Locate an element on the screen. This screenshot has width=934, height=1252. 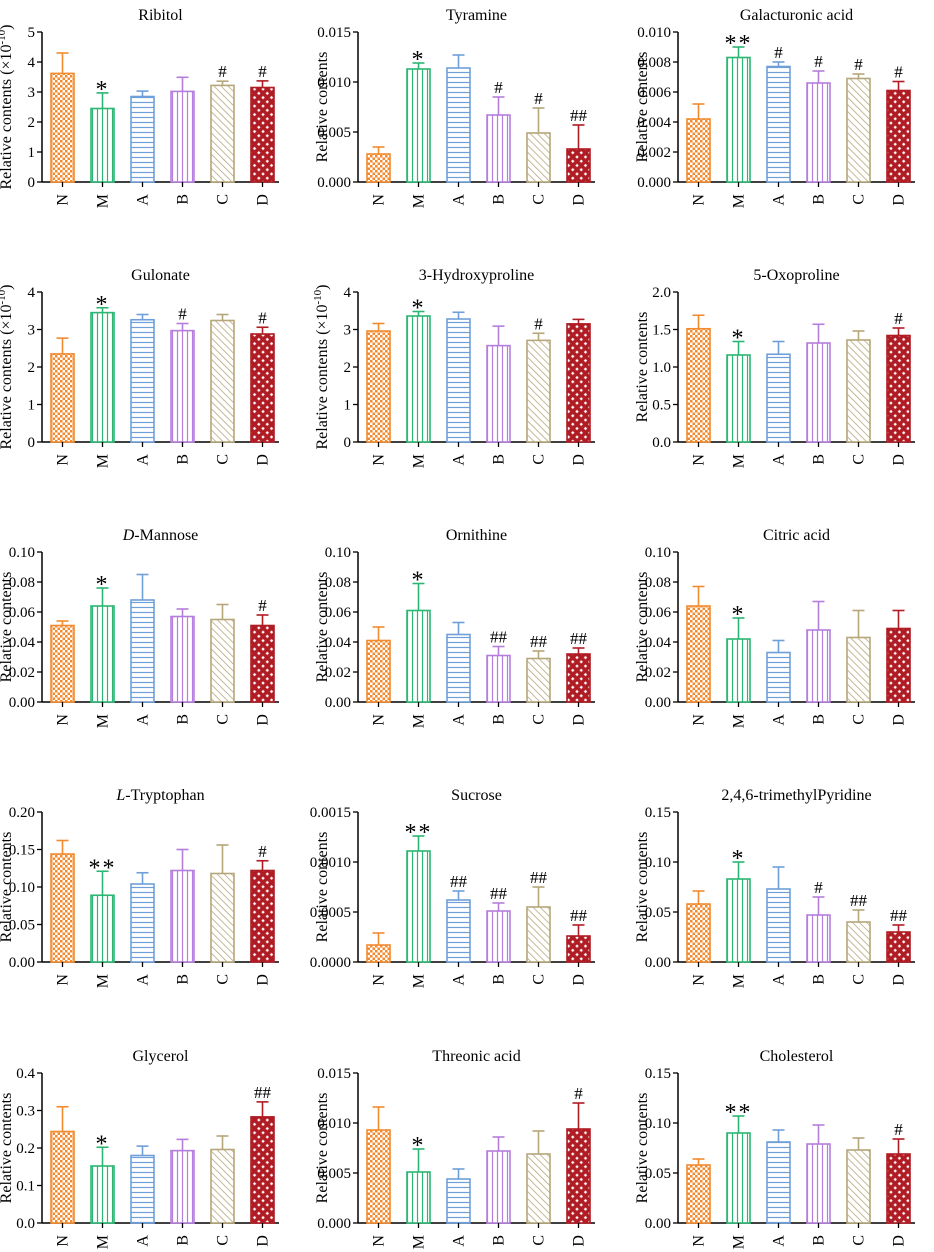
y-tick-label: 2.0 is located at coordinates (661, 293).